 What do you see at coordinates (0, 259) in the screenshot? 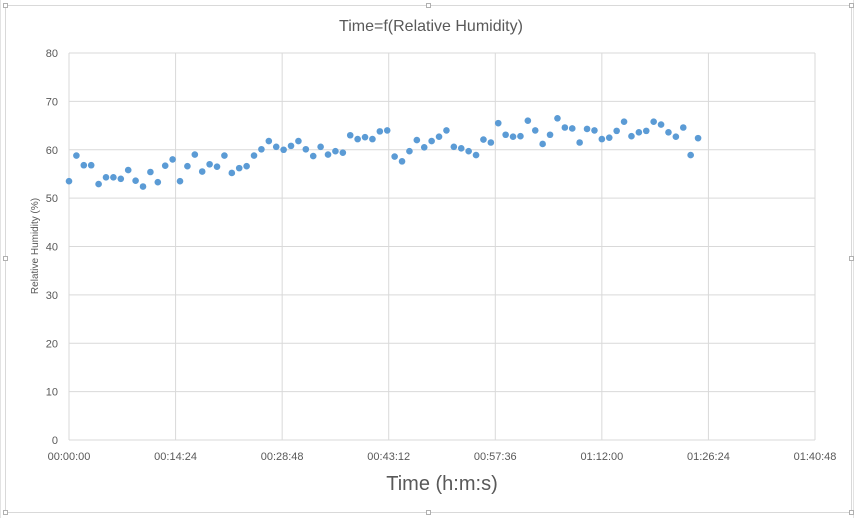
I see `sheet-gridline` at bounding box center [0, 259].